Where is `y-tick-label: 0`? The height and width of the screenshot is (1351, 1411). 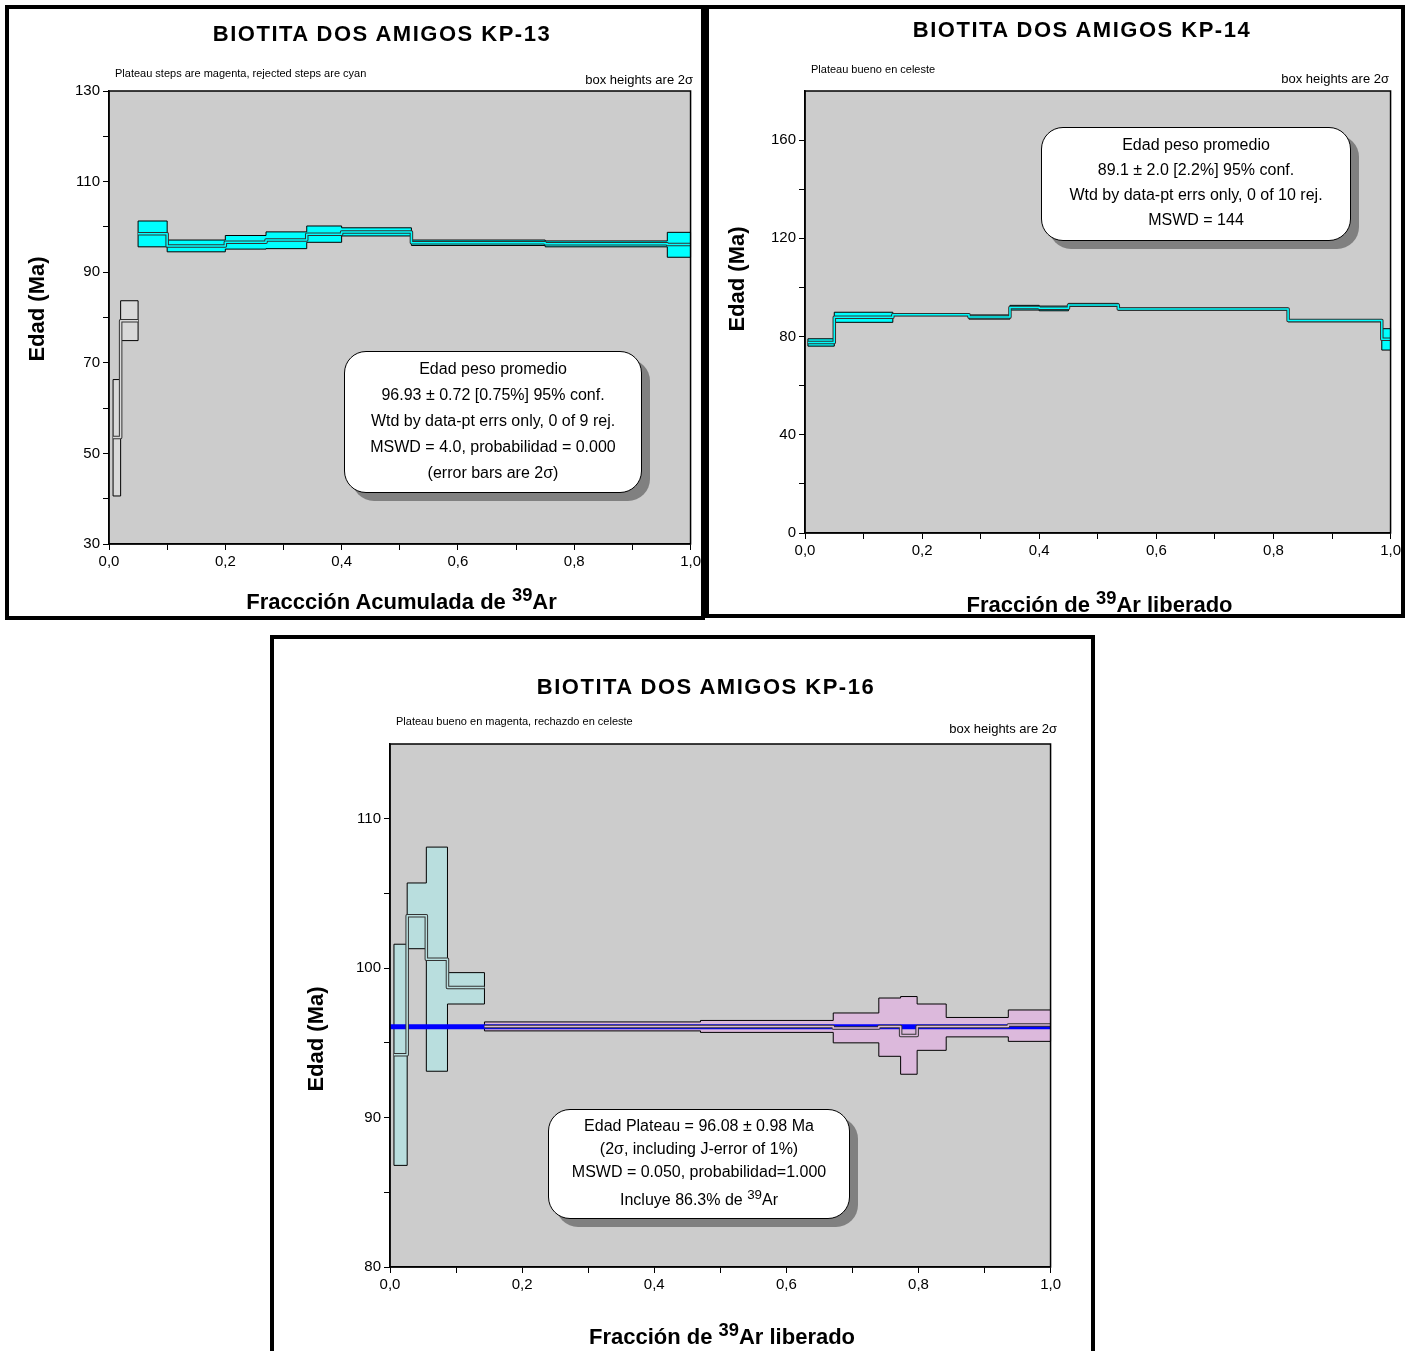 y-tick-label: 0 is located at coordinates (791, 532).